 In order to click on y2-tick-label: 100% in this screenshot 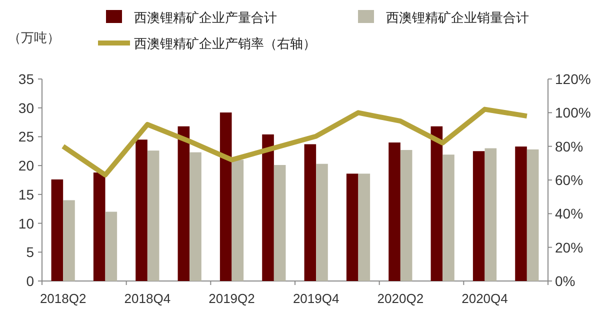, I will do `click(573, 112)`.